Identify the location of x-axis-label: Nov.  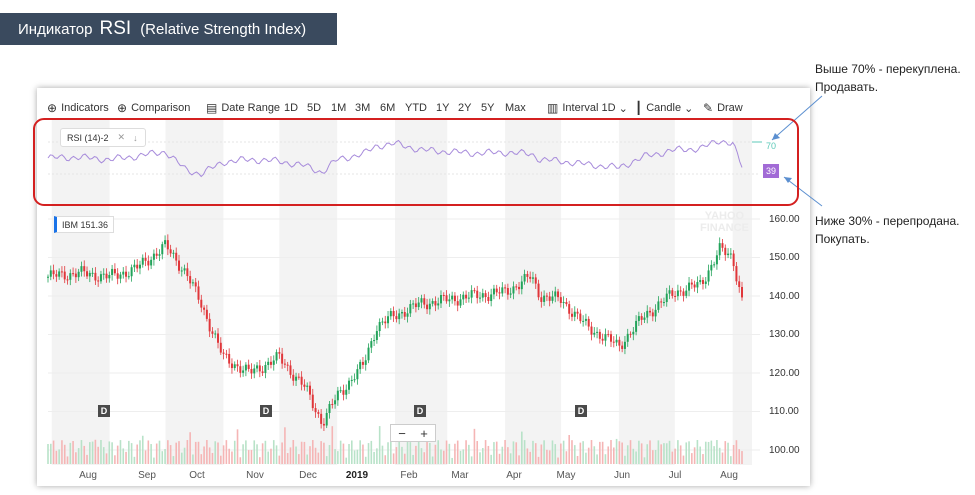
(255, 475).